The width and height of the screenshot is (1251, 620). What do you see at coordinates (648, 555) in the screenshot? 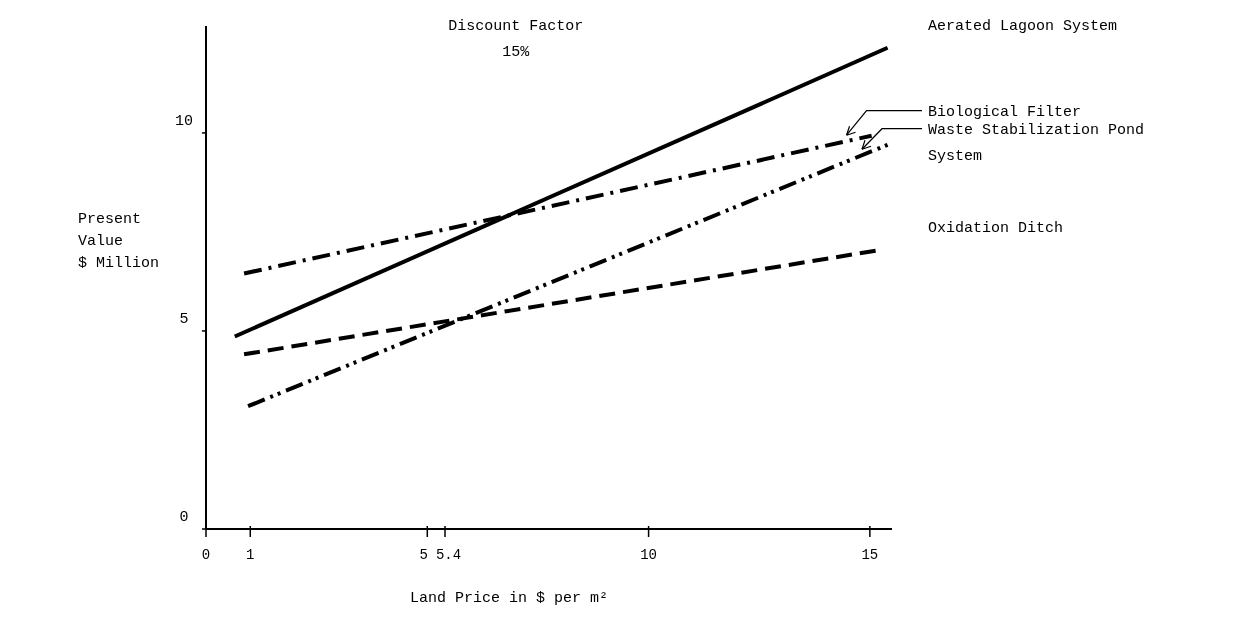
I see `x-tick-label: 10` at bounding box center [648, 555].